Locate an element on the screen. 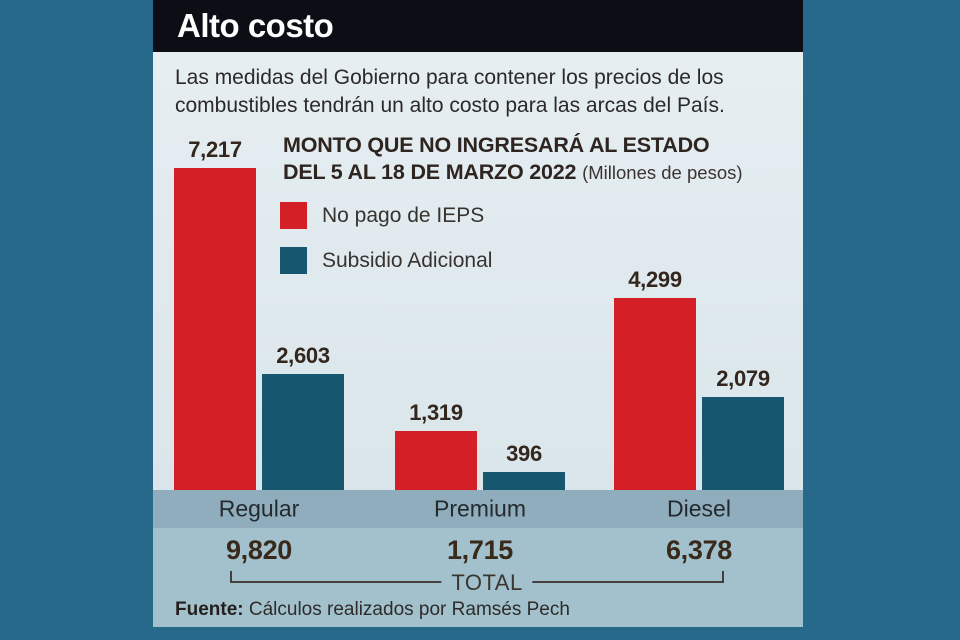 The image size is (960, 640). bar-value-premium-no-pago-de-ieps: 1,319 is located at coordinates (436, 412).